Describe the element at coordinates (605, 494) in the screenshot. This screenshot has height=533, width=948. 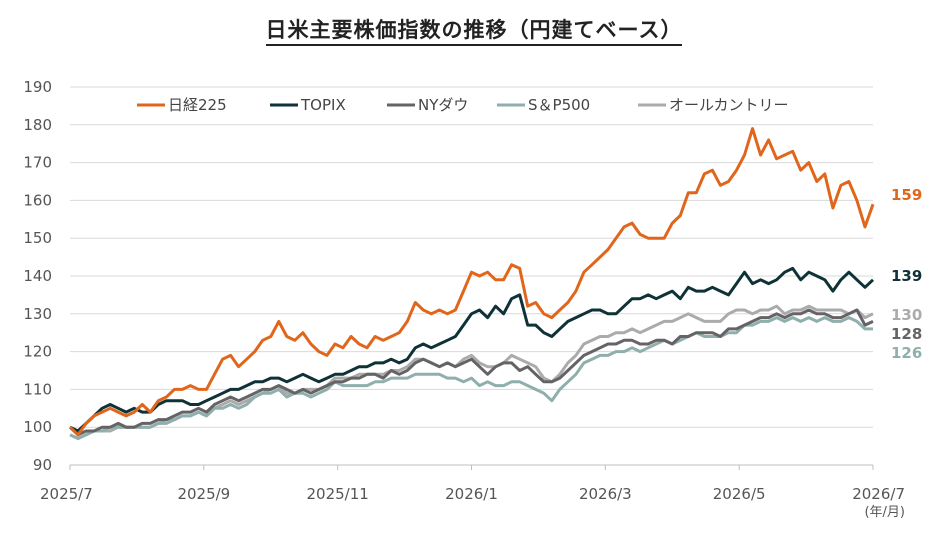
I see `x-tick-label: 2026/3` at that location.